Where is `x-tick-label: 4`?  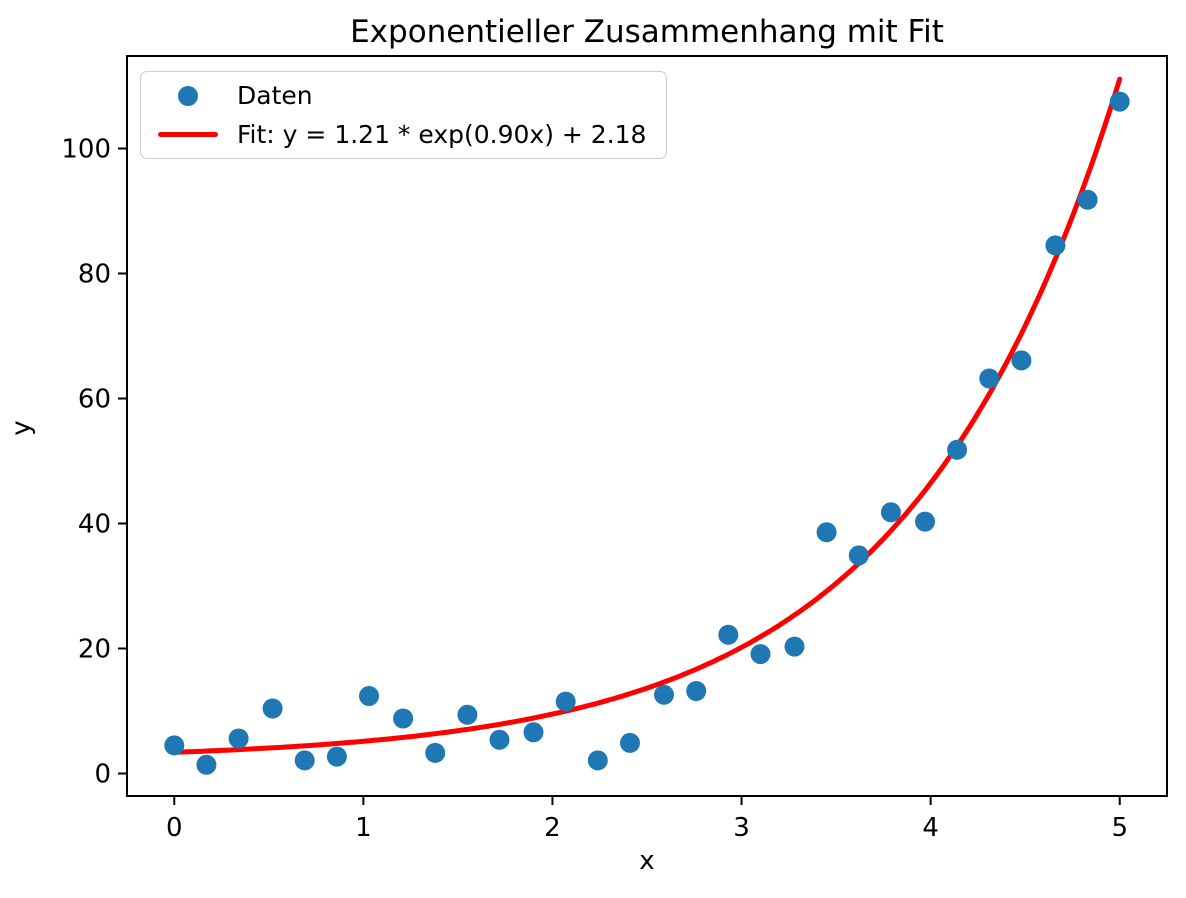
x-tick-label: 4 is located at coordinates (930, 828).